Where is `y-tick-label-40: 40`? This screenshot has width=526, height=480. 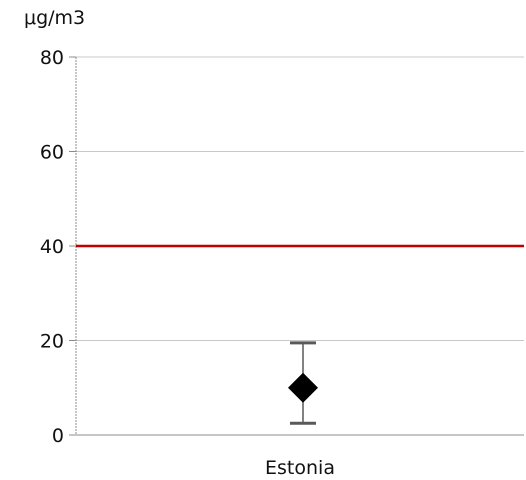 y-tick-label-40: 40 is located at coordinates (52, 247).